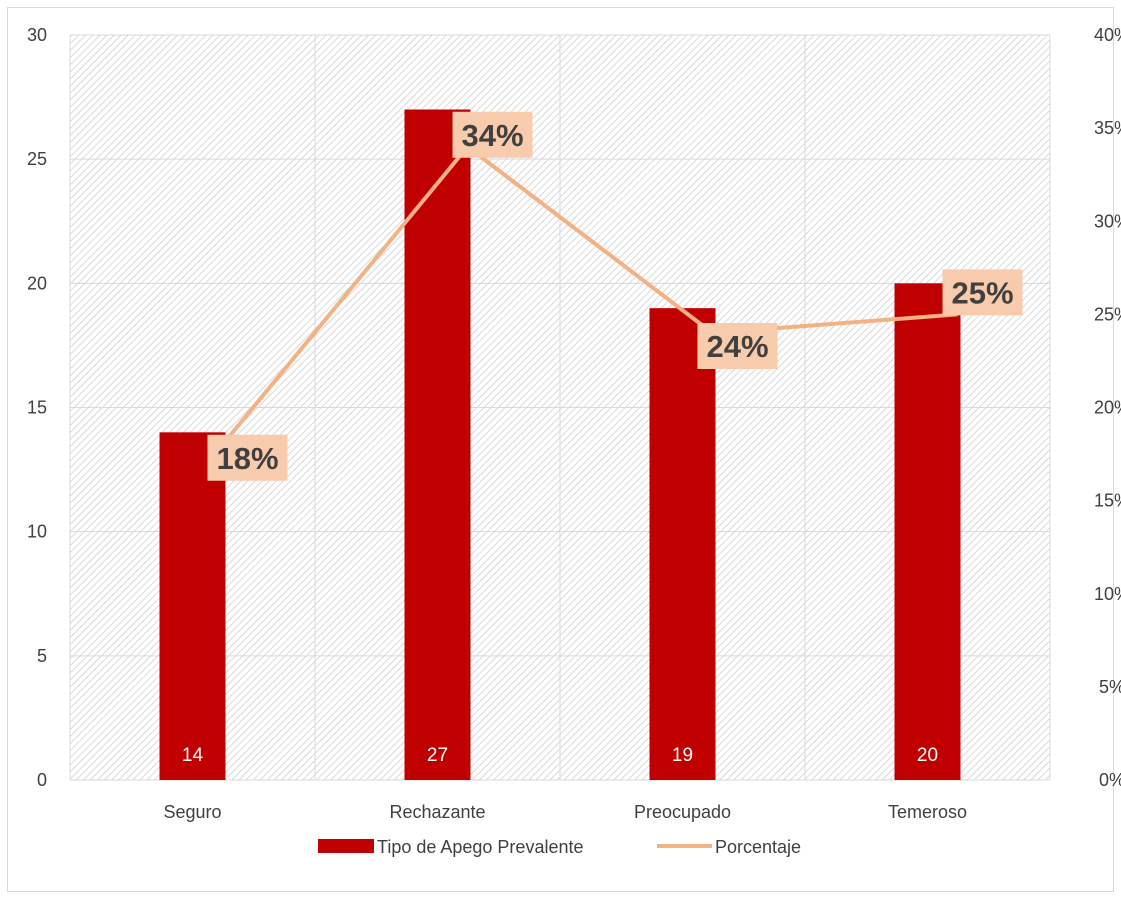 The height and width of the screenshot is (899, 1121). Describe the element at coordinates (42, 656) in the screenshot. I see `y-tick-label: 5` at that location.